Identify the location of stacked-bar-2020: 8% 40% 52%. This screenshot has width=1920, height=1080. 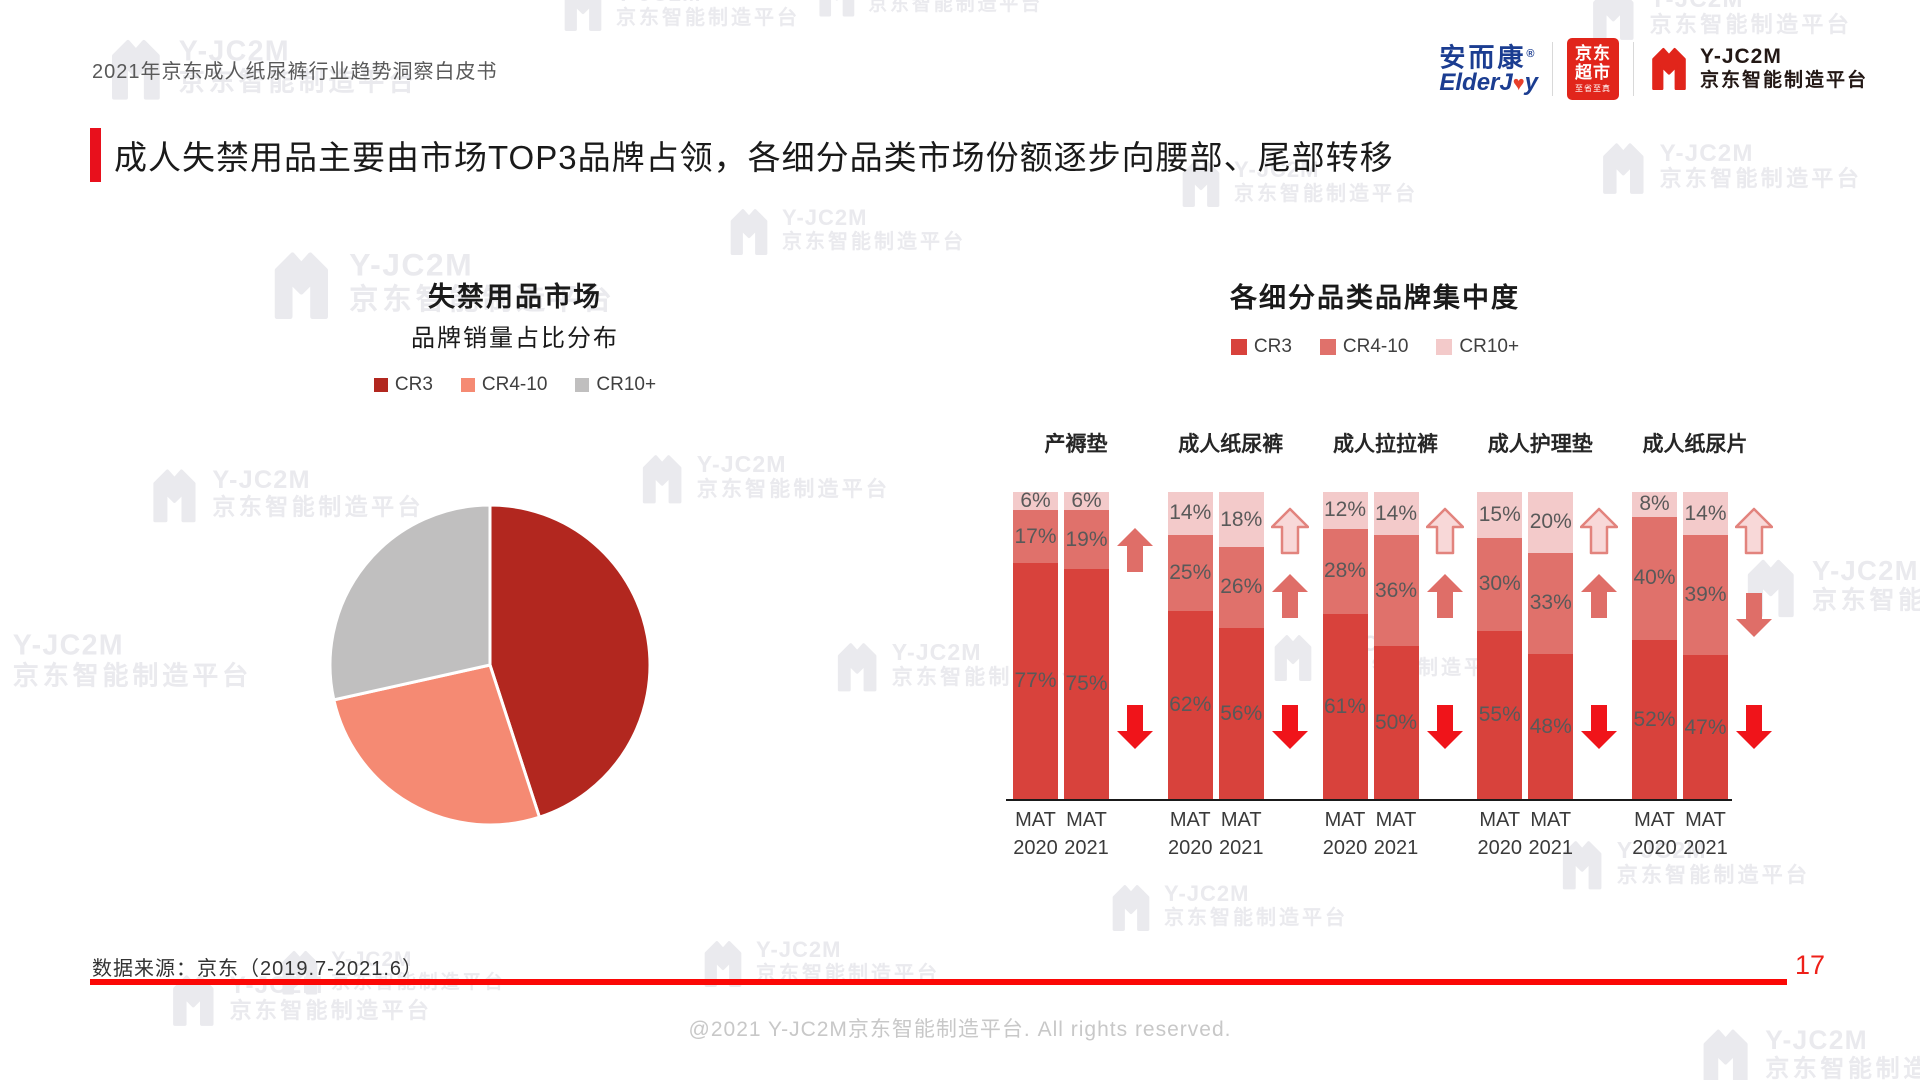
(1654, 646).